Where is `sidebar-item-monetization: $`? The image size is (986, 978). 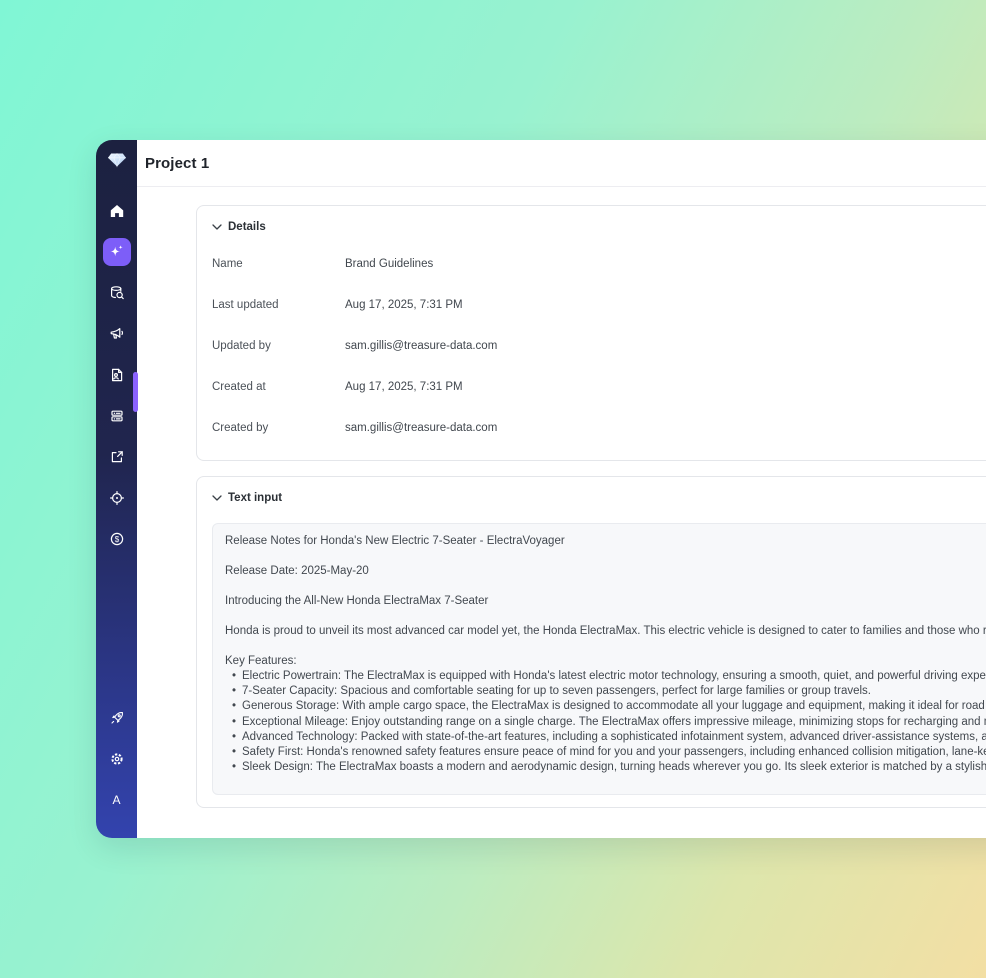 sidebar-item-monetization: $ is located at coordinates (116, 538).